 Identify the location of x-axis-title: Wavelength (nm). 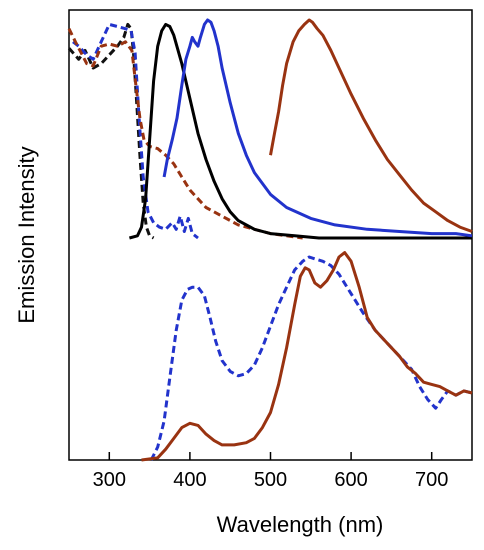
(300, 524).